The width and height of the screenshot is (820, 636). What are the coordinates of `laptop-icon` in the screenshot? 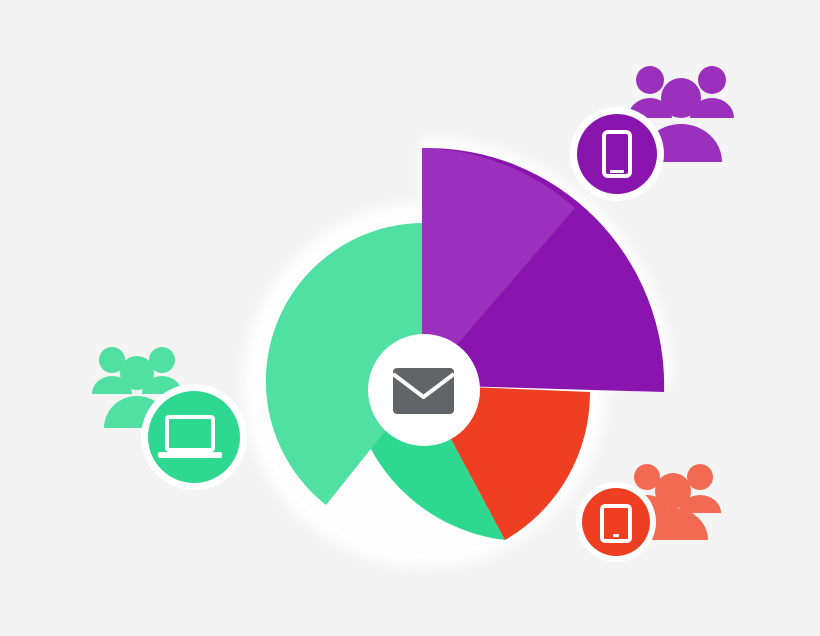 It's located at (190, 436).